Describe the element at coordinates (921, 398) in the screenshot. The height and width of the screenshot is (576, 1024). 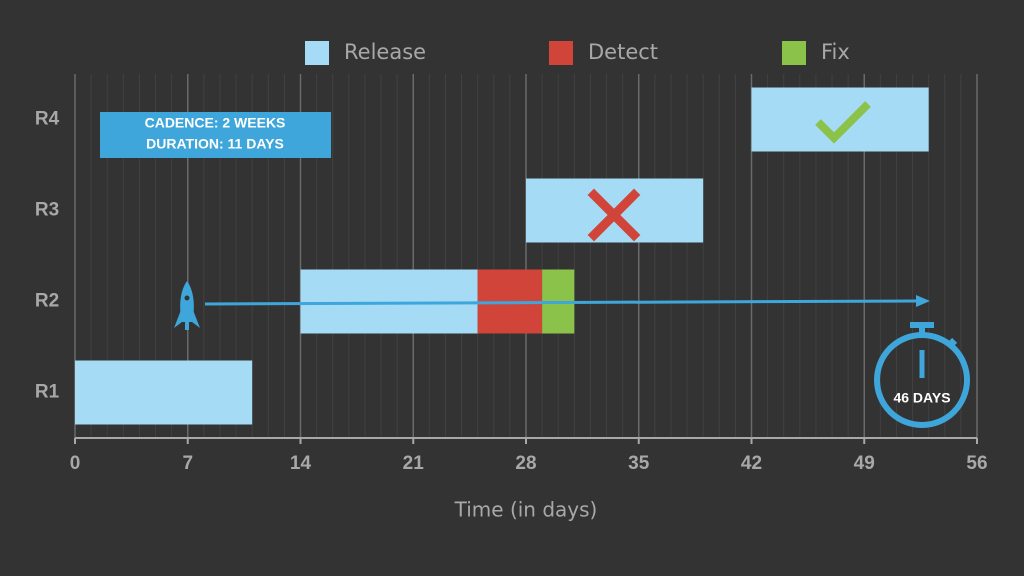
I see `annotation: 46 DAYS` at that location.